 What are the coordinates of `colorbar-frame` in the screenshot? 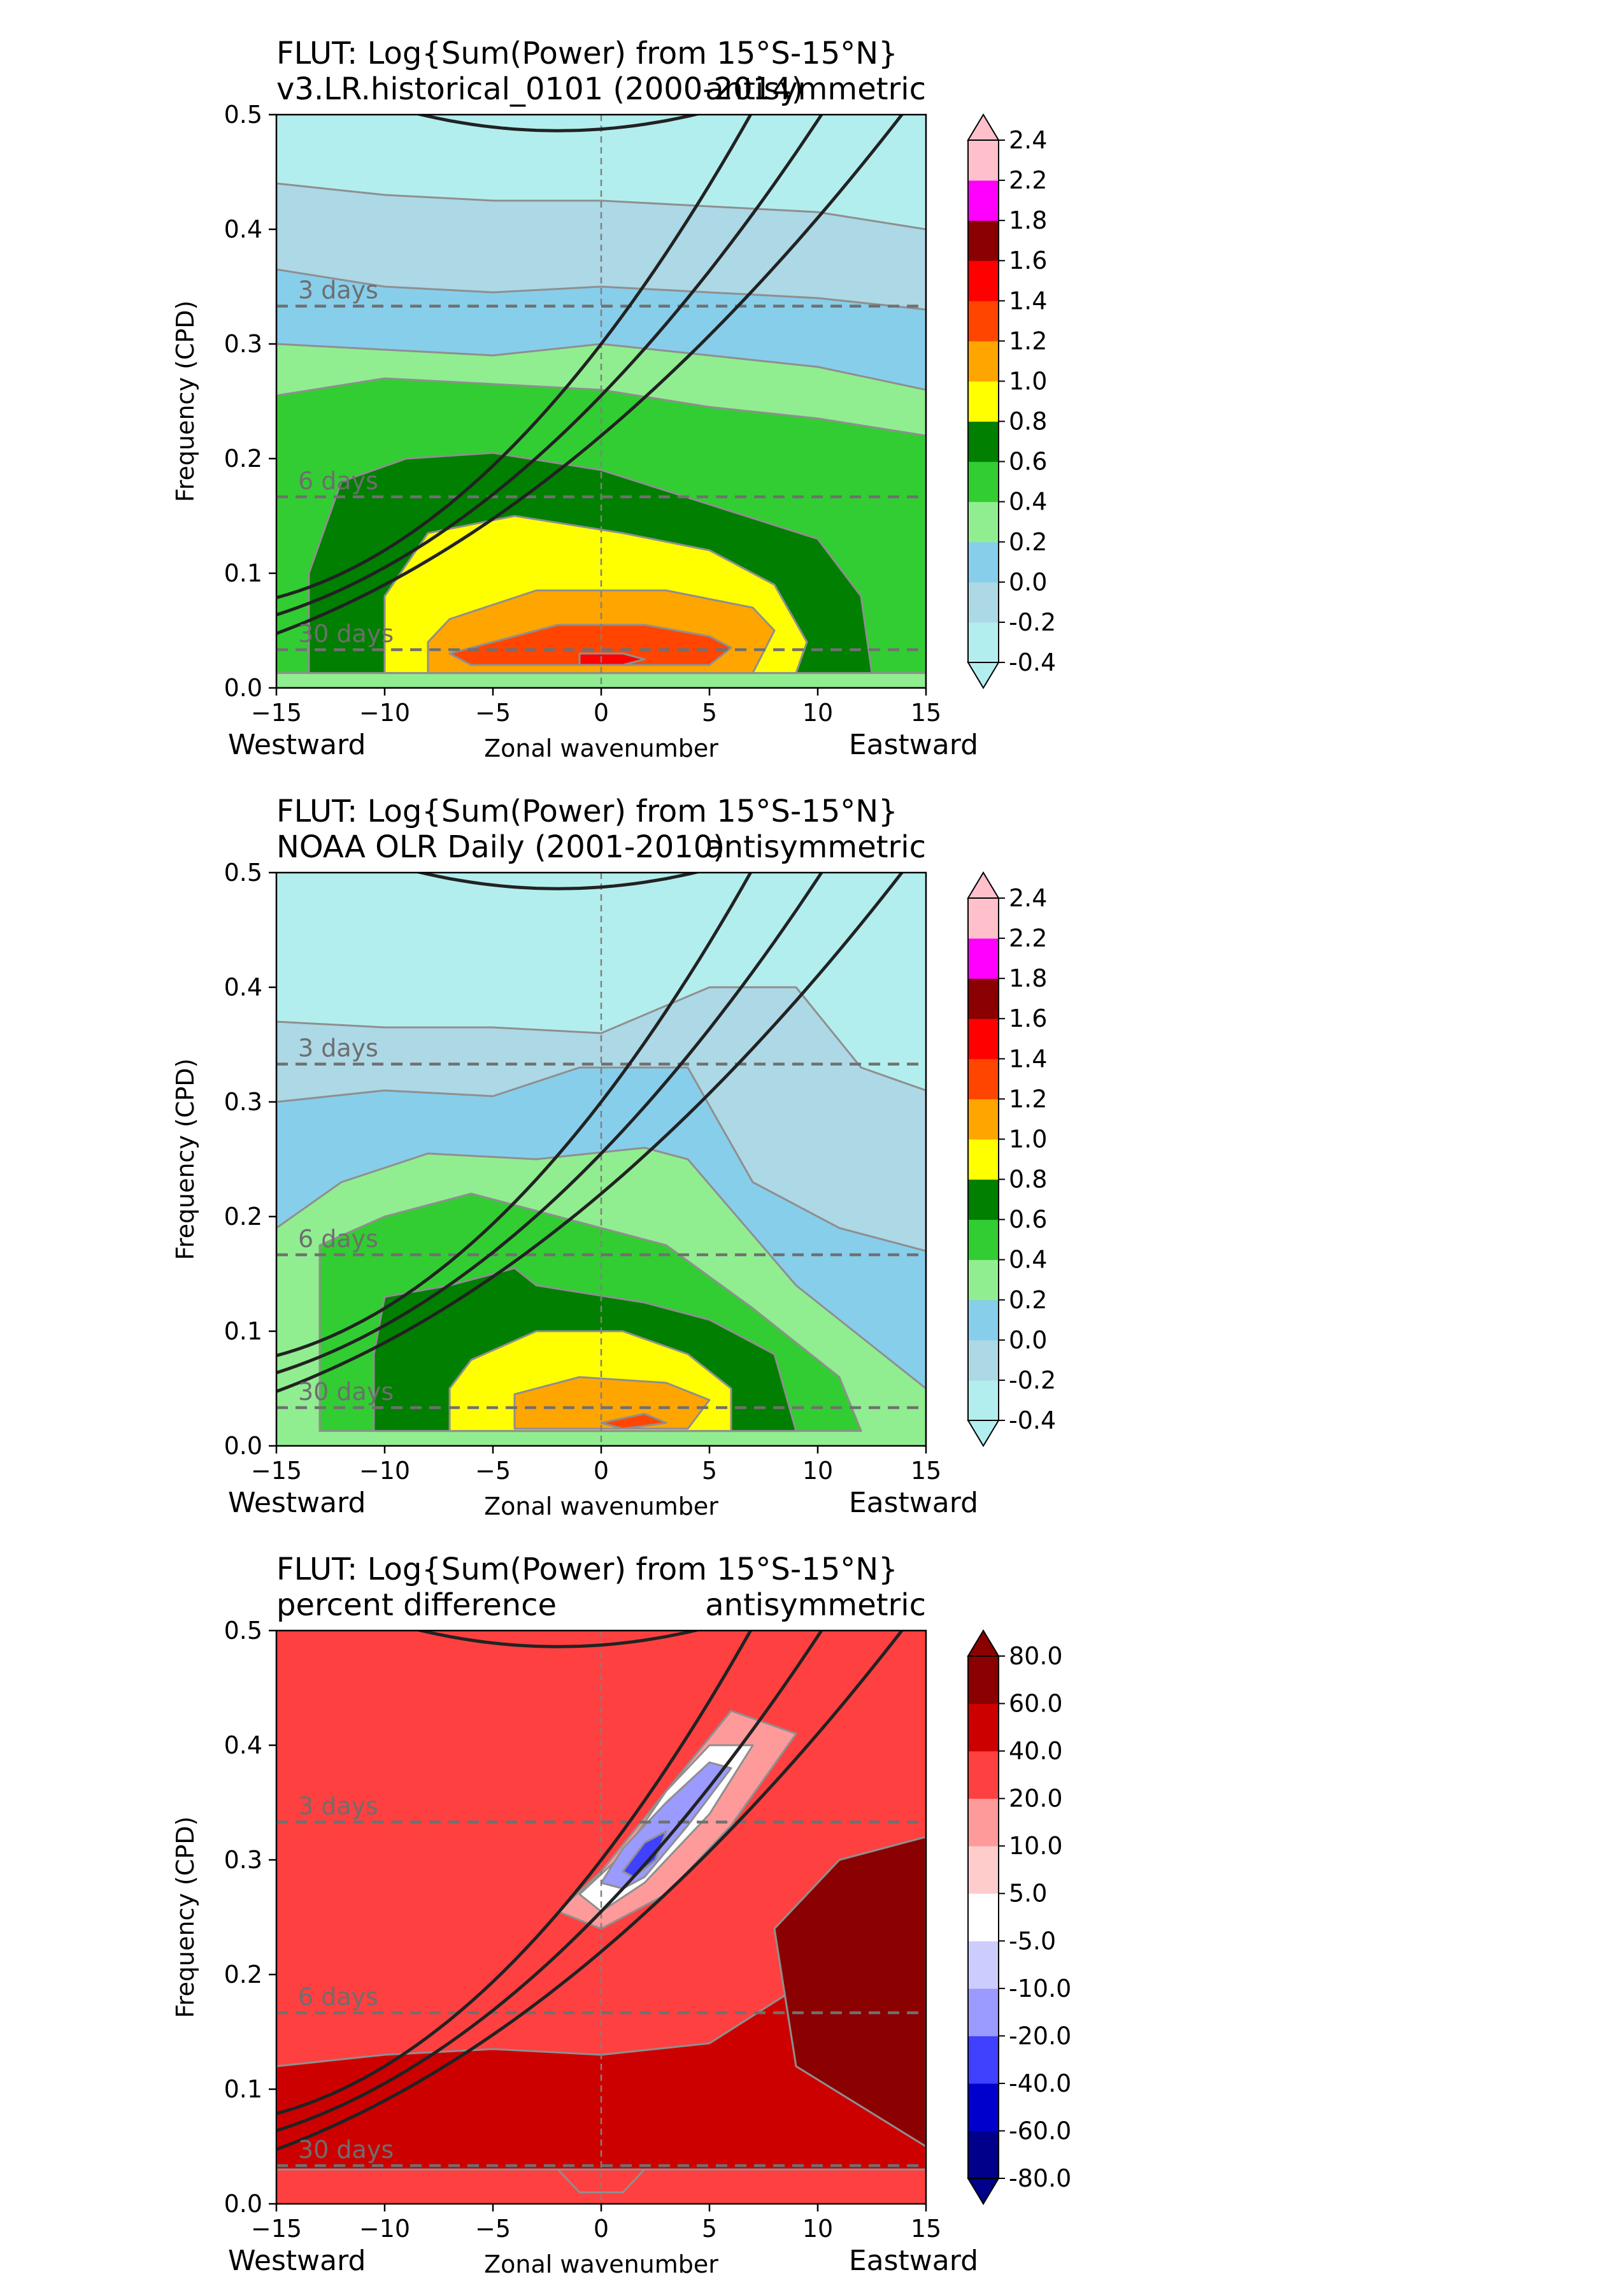 It's located at (983, 401).